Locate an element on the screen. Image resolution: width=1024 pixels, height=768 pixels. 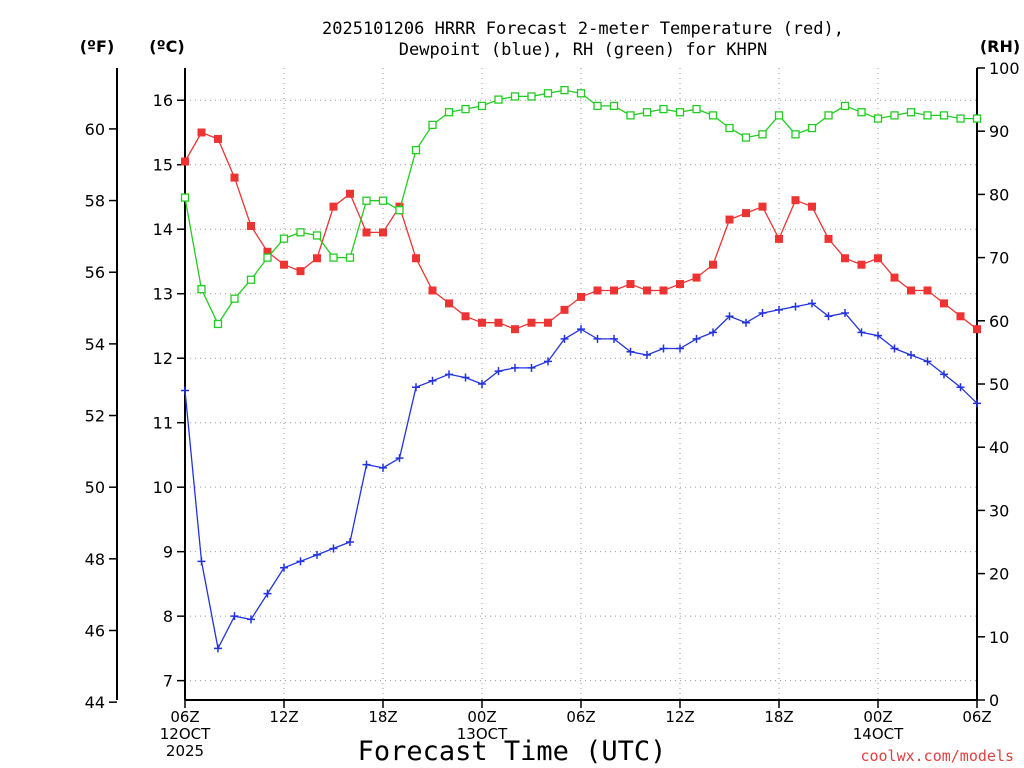
x-tick-label: 14OCT is located at coordinates (878, 734).